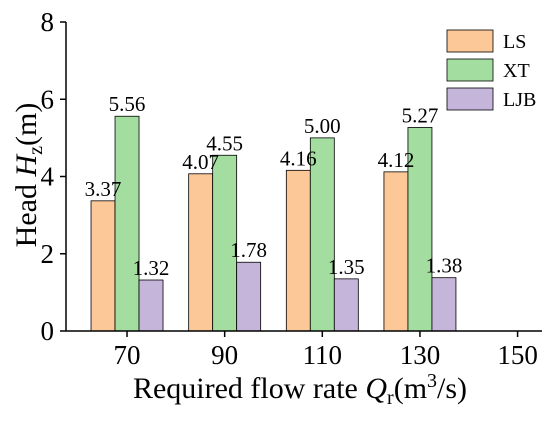 This screenshot has width=550, height=423. I want to click on y-tick-label: 6, so click(48, 99).